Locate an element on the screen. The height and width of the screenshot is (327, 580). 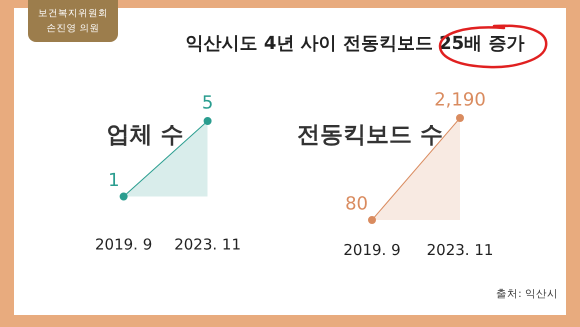
chart-title: 업체 수 is located at coordinates (144, 135).